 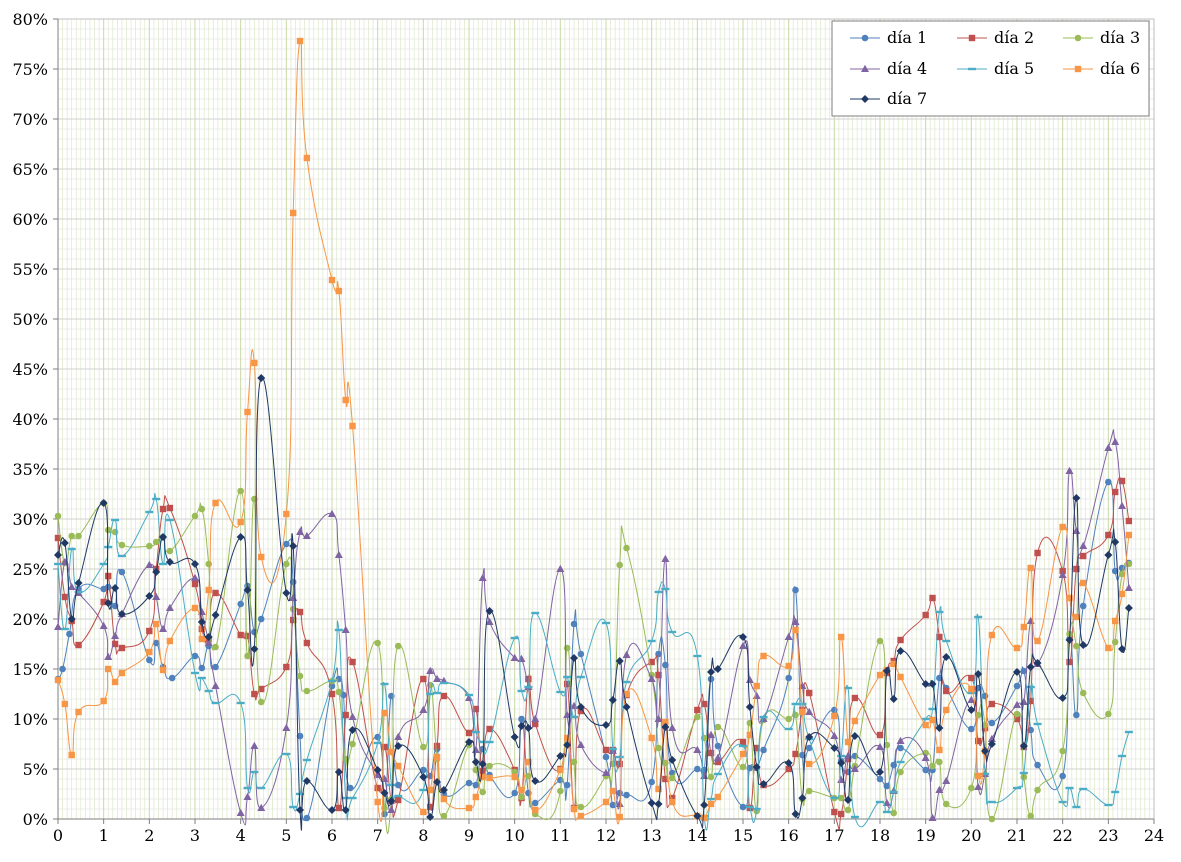 I want to click on y-tick-label: 10%, so click(x=30, y=719).